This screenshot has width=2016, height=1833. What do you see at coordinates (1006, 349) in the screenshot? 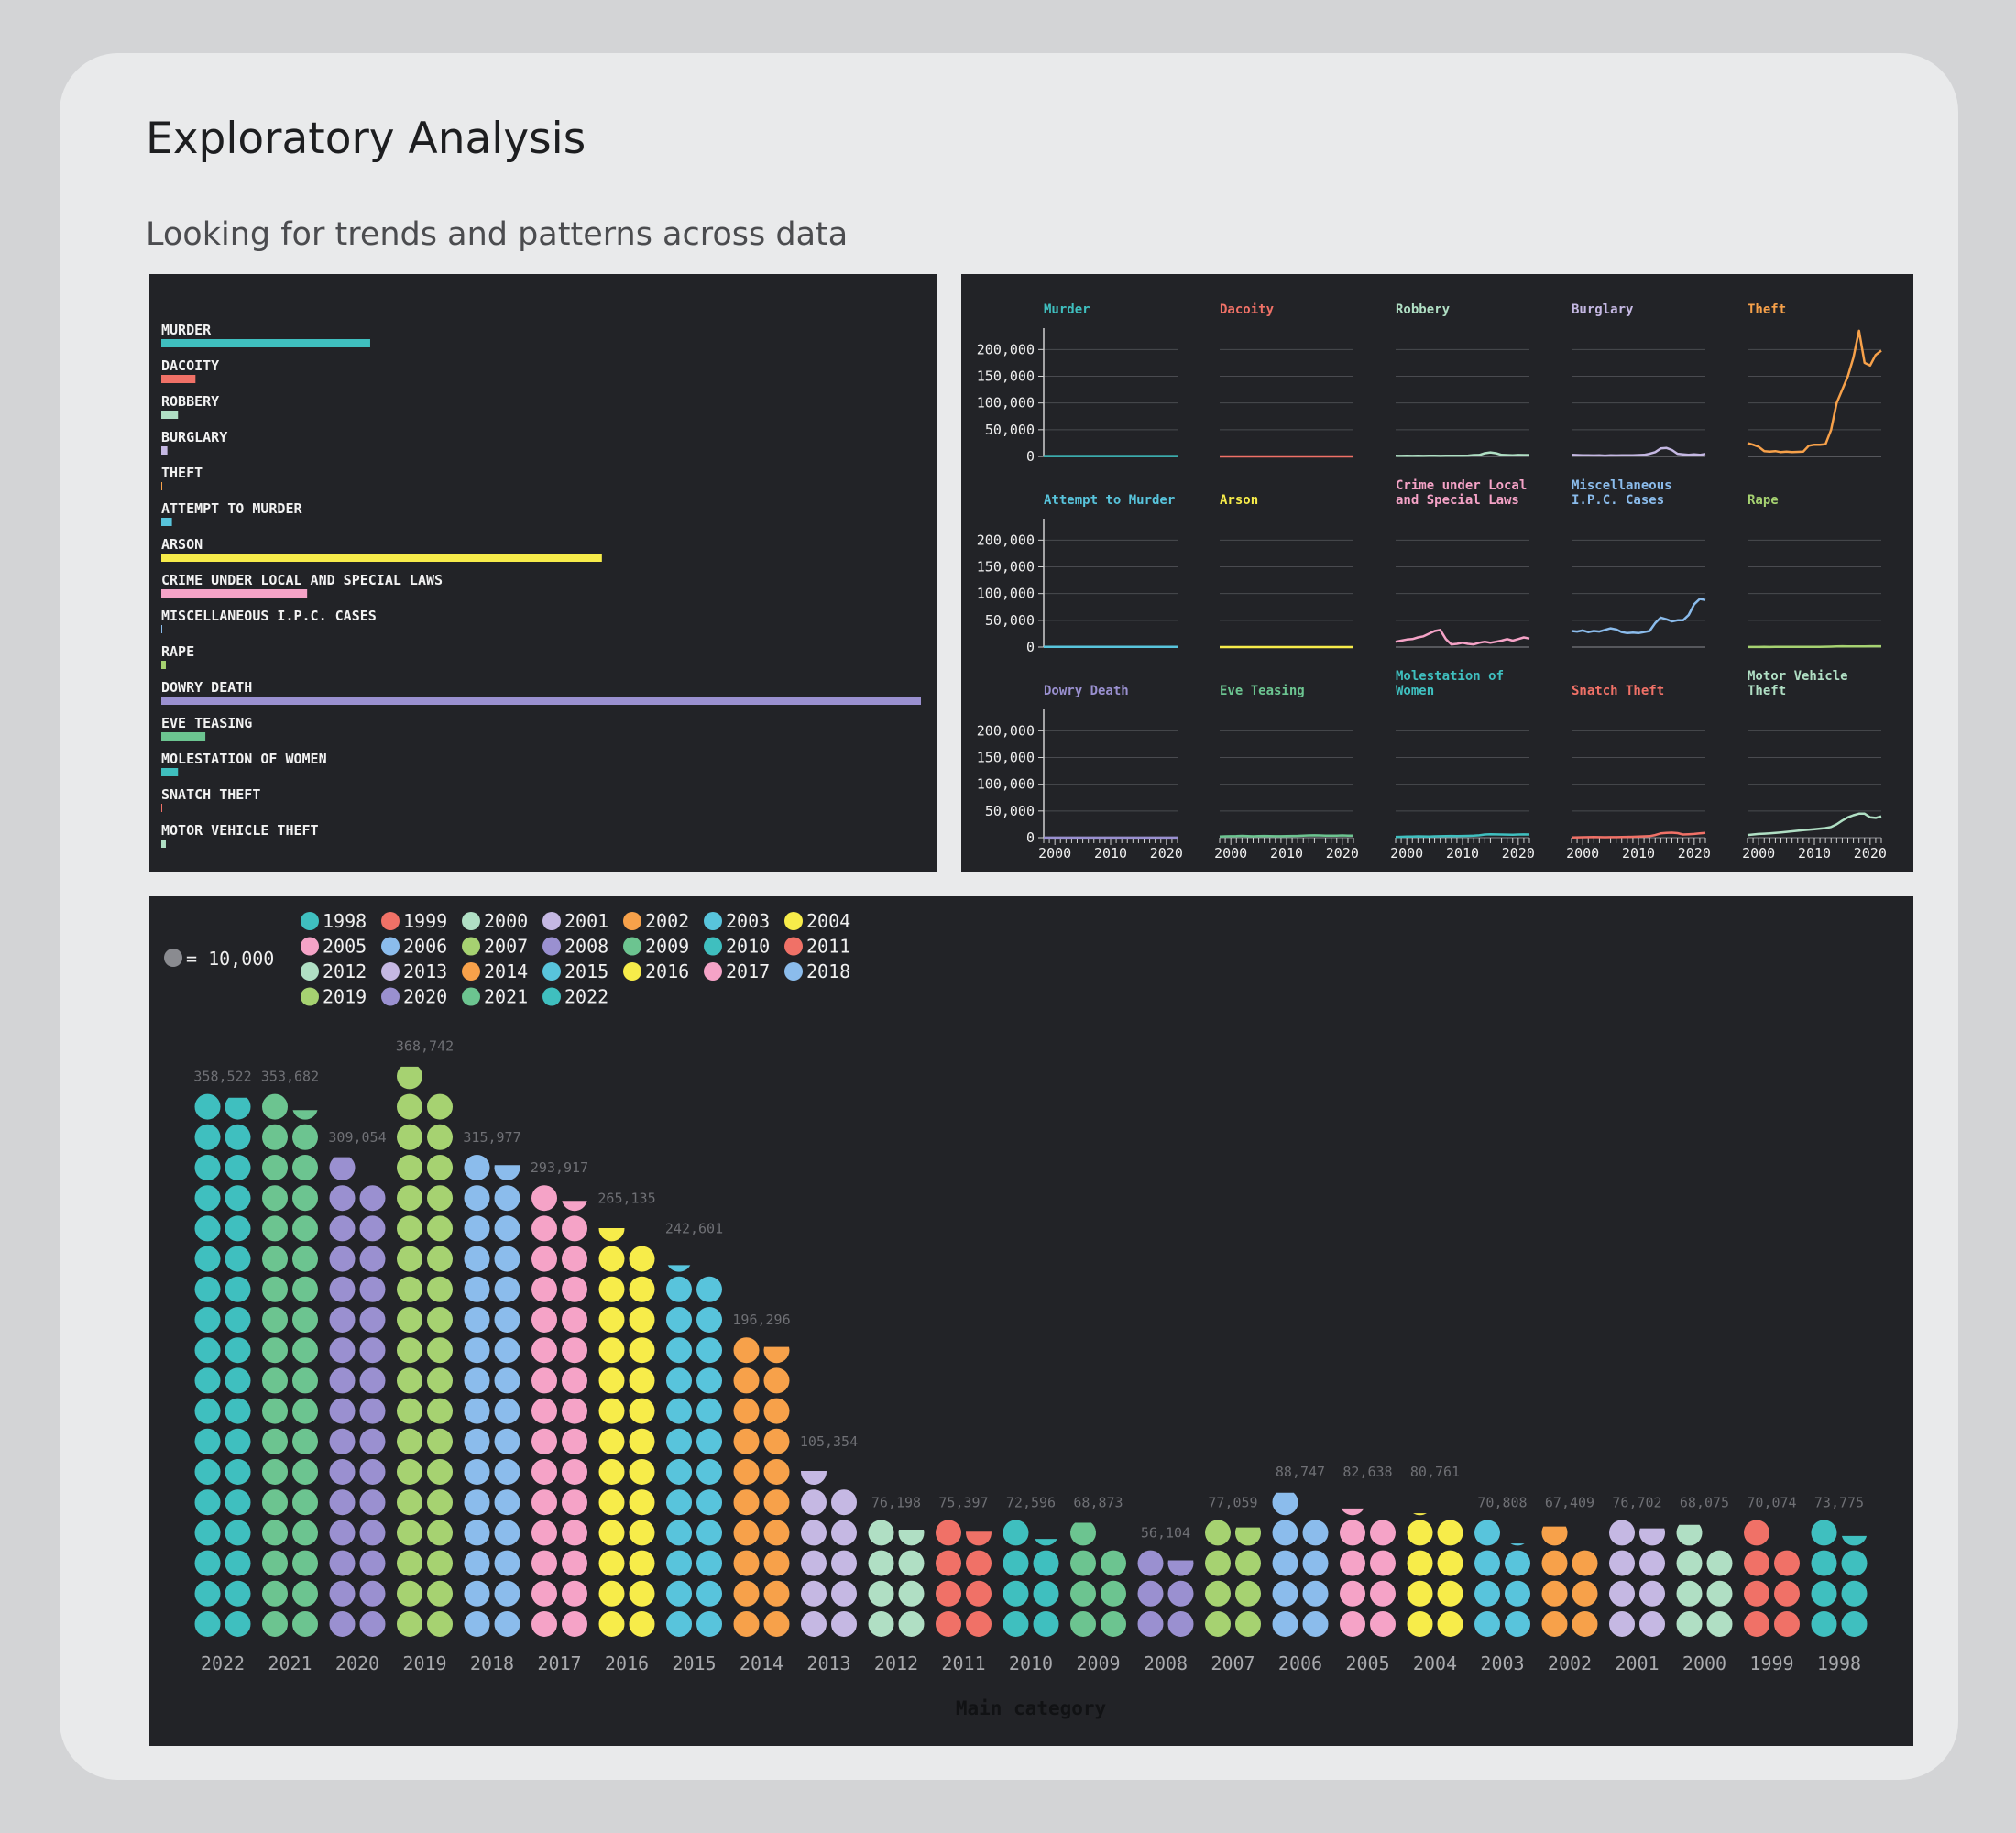
I see `y-tick-label: 200,000` at bounding box center [1006, 349].